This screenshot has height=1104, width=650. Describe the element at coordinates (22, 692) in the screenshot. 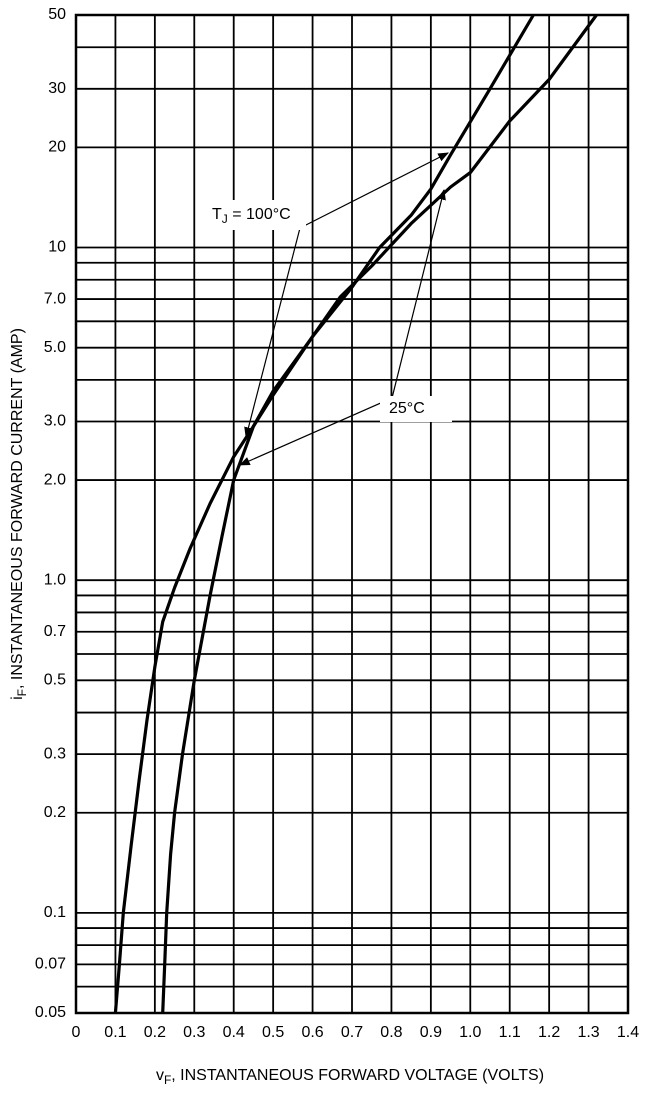

I see `y-axis-label-sub: F` at that location.